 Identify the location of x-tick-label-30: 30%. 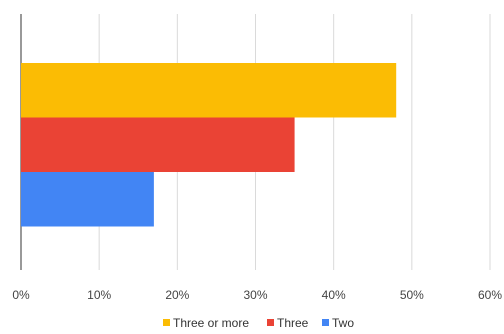
(255, 295).